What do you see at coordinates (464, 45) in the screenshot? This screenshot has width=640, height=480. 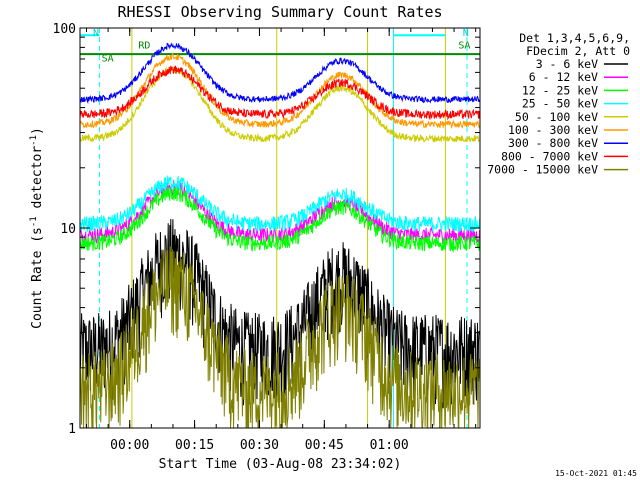 I see `annotation-4: SA` at bounding box center [464, 45].